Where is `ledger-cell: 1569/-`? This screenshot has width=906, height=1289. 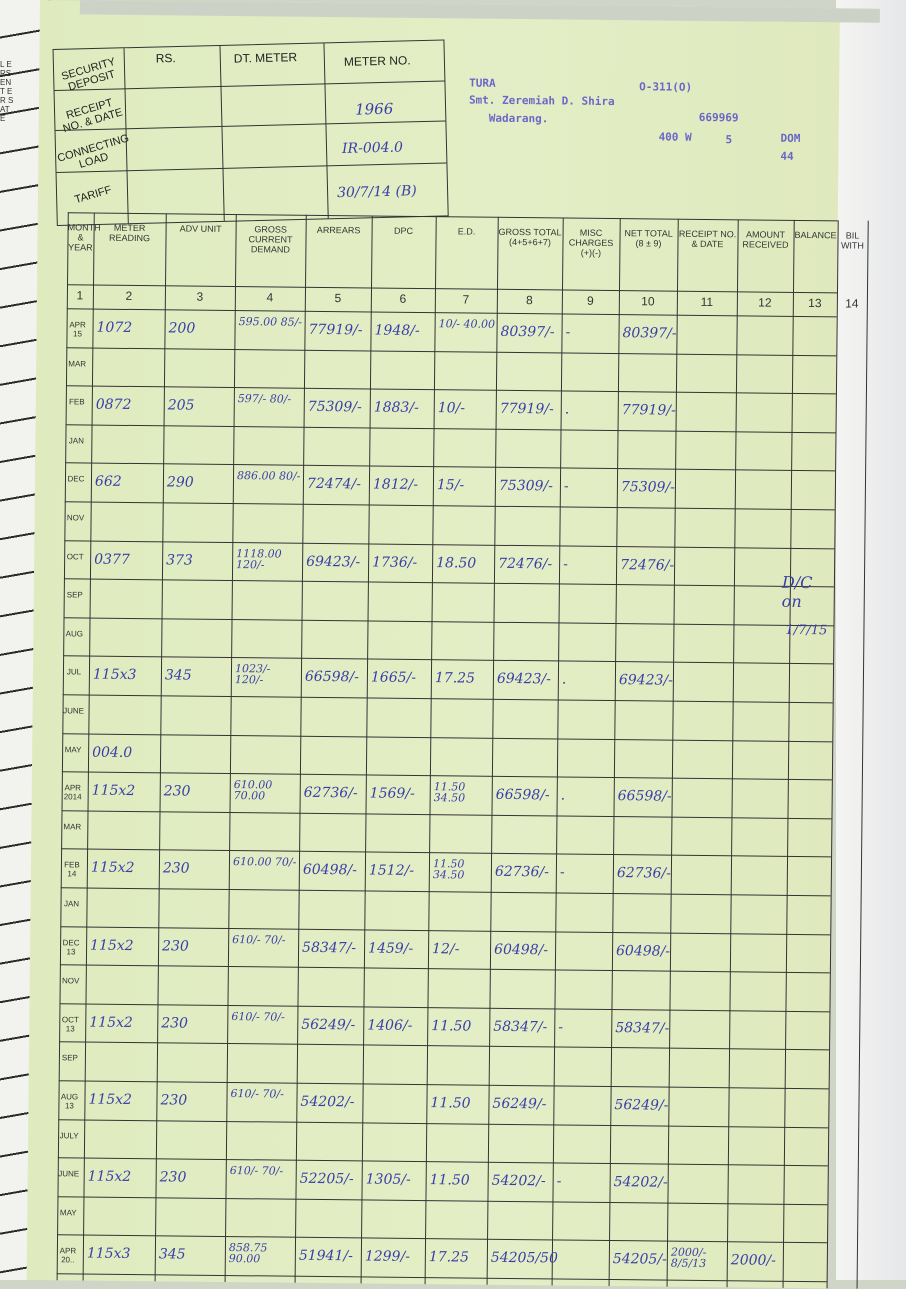
ledger-cell: 1569/- is located at coordinates (392, 794).